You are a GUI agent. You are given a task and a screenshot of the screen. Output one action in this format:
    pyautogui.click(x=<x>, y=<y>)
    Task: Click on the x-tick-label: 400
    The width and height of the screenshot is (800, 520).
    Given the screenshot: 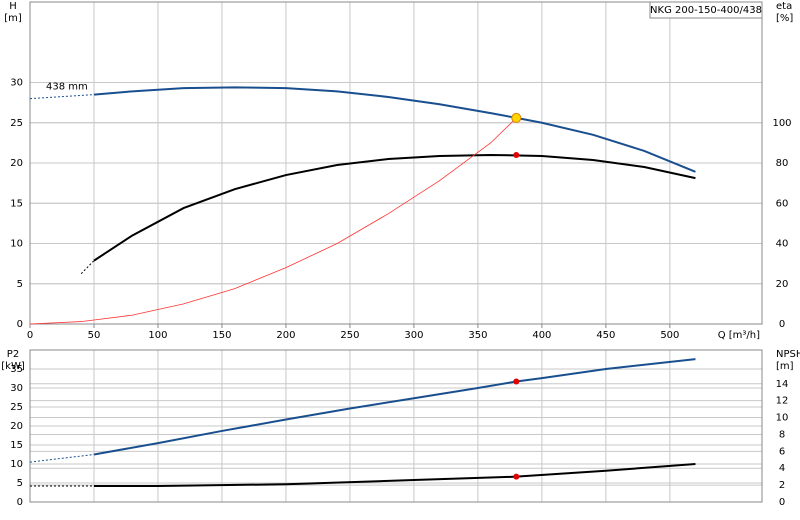 What is the action you would take?
    pyautogui.click(x=541, y=335)
    